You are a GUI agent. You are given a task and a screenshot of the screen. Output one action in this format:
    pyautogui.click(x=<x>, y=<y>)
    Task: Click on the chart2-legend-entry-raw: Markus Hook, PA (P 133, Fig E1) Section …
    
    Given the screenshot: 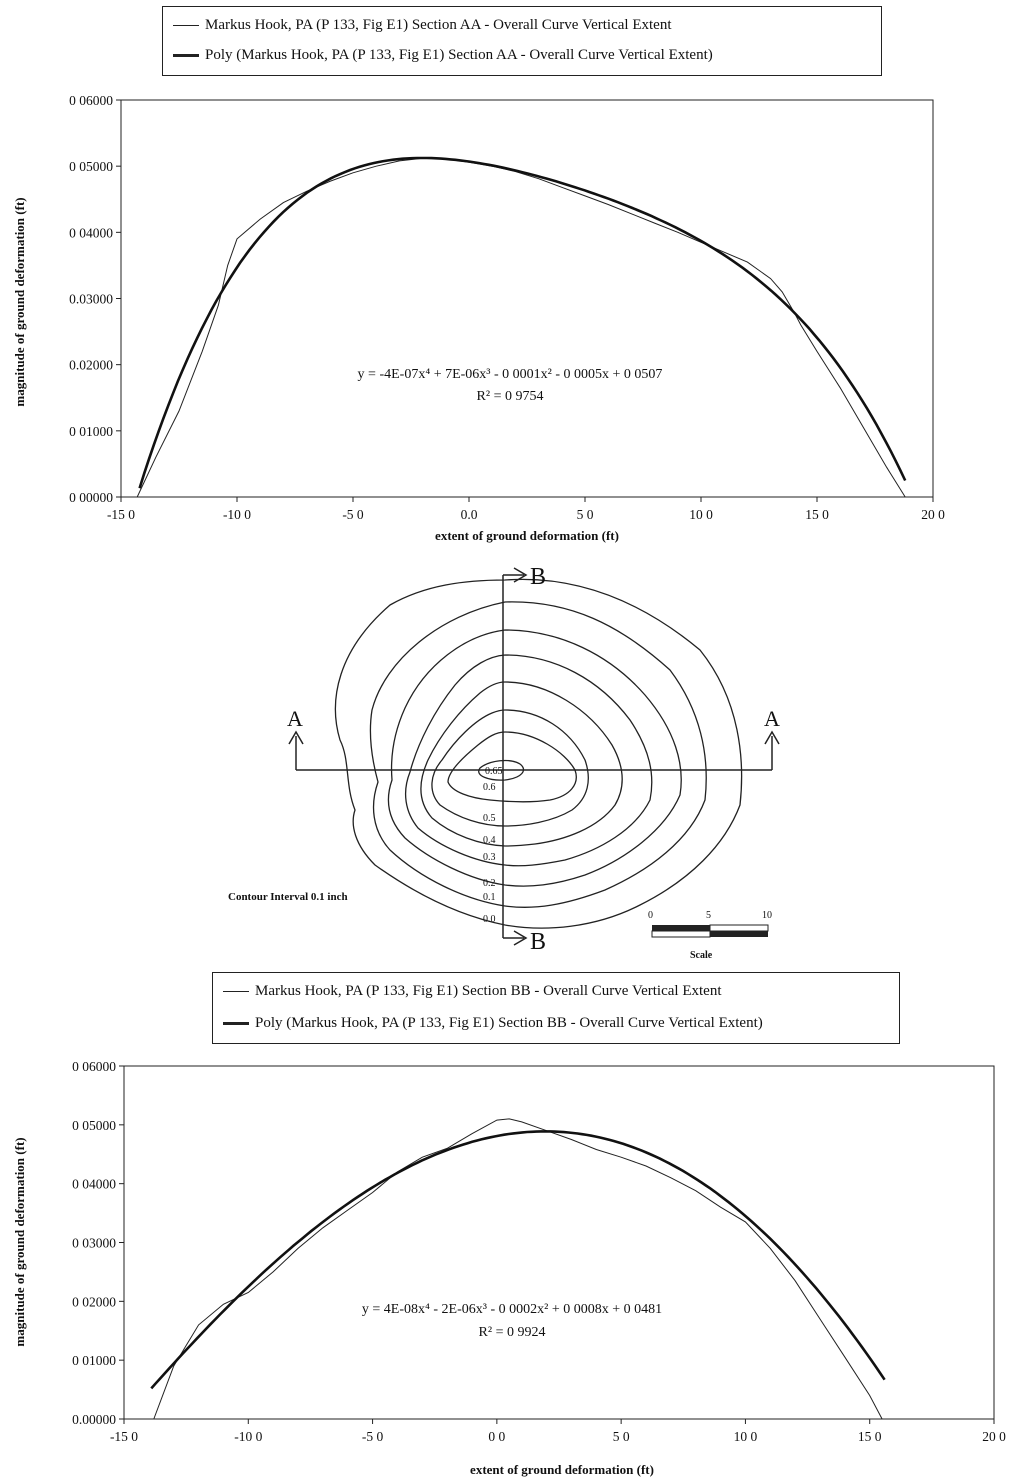 What is the action you would take?
    pyautogui.click(x=472, y=991)
    